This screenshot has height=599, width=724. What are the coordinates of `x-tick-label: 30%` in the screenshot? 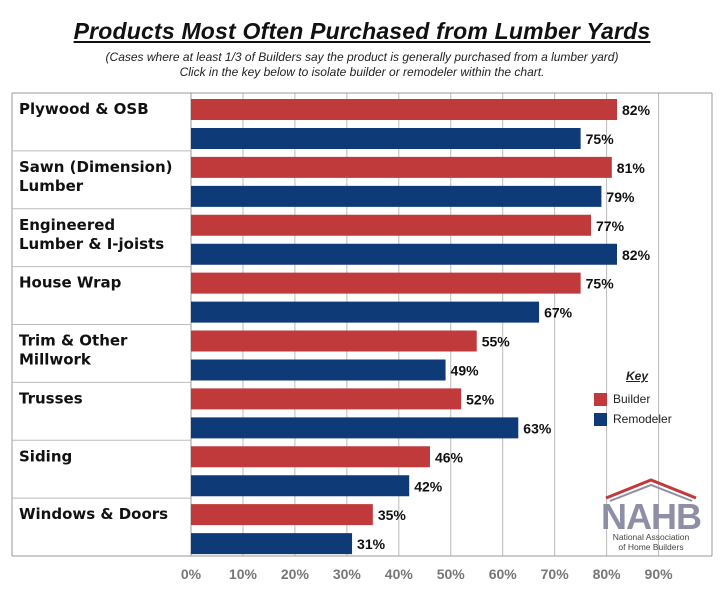 It's located at (347, 574).